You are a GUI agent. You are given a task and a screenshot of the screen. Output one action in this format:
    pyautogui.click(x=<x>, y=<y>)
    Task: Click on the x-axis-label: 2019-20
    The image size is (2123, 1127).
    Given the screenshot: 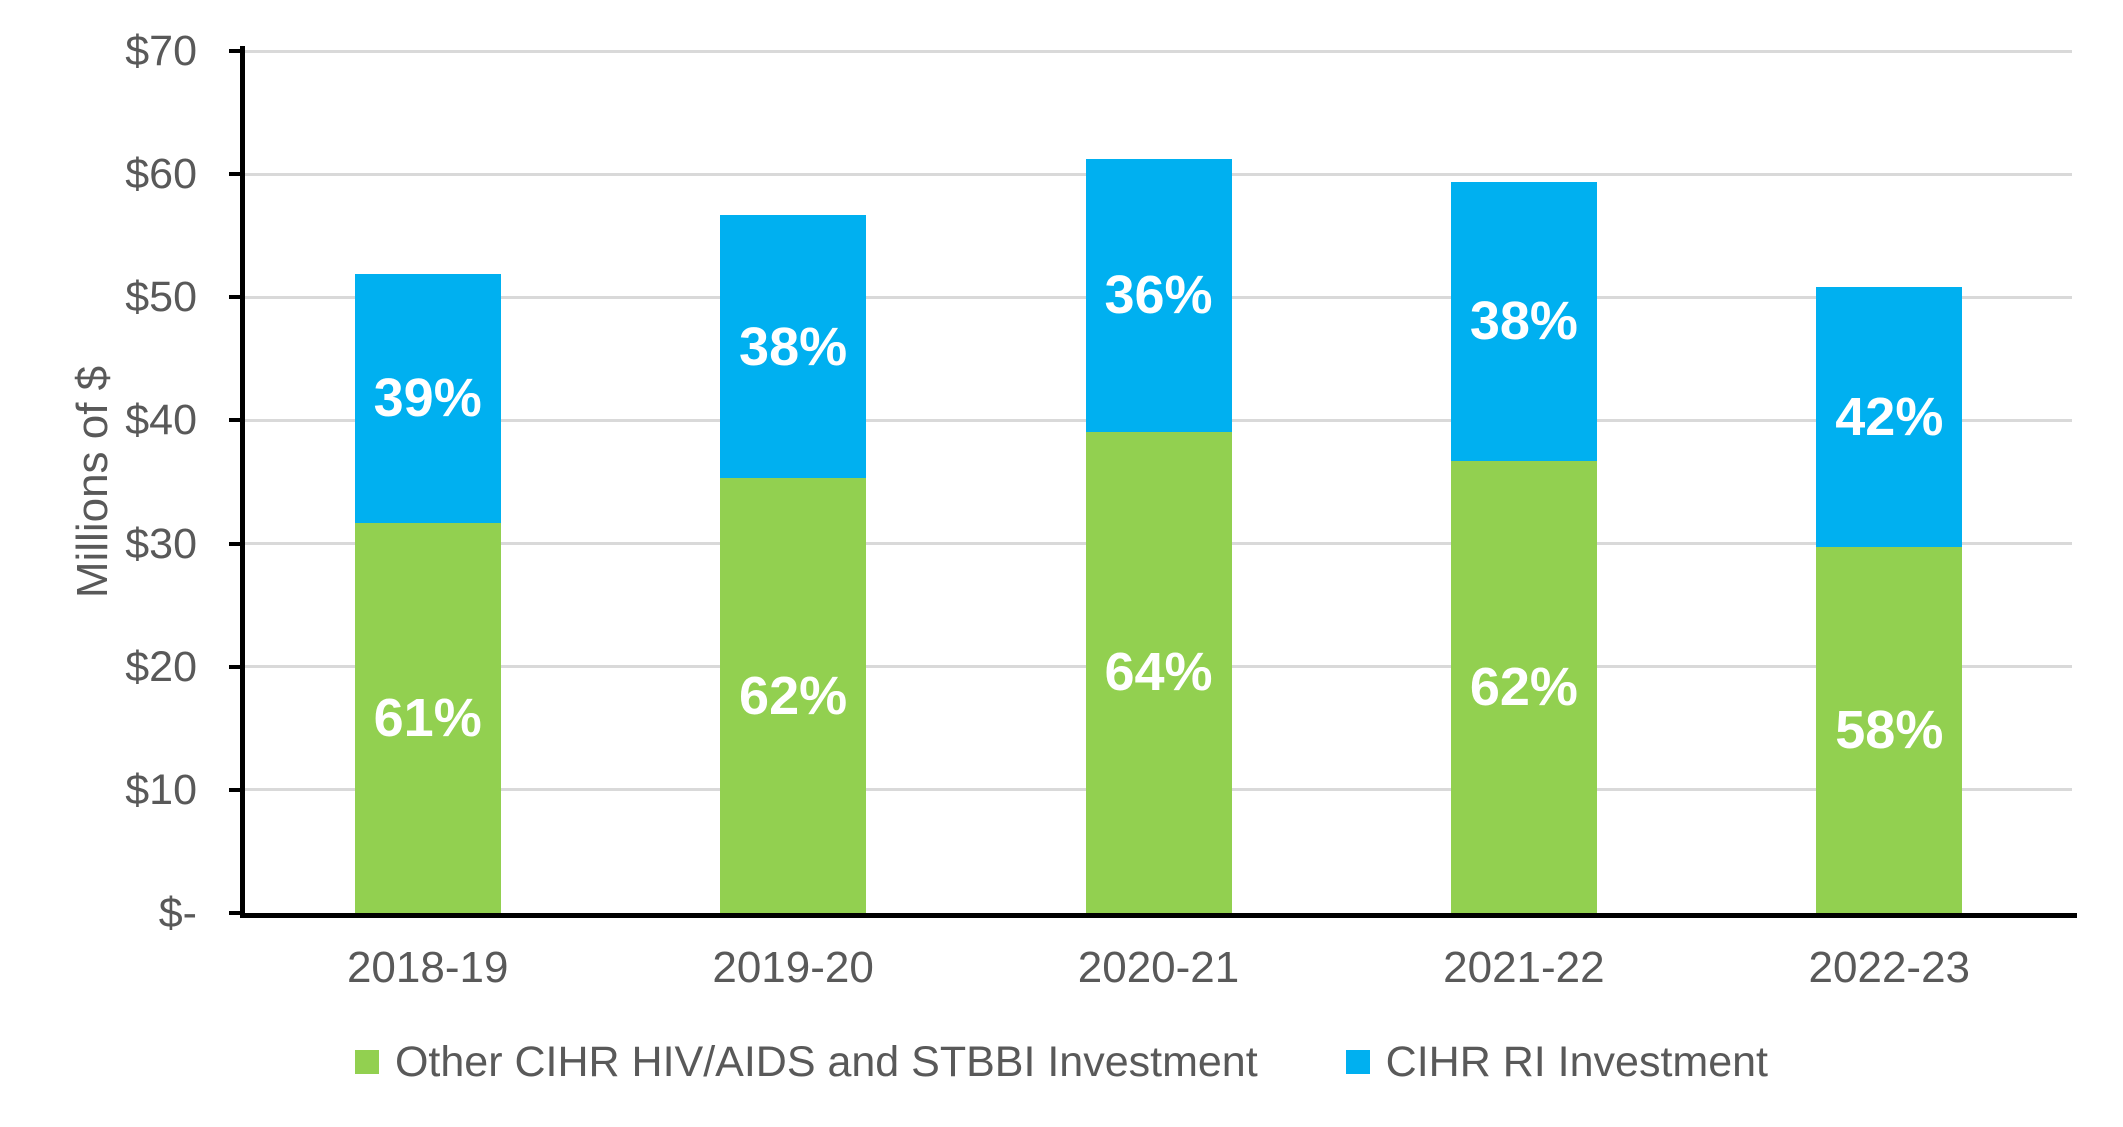 What is the action you would take?
    pyautogui.click(x=793, y=967)
    